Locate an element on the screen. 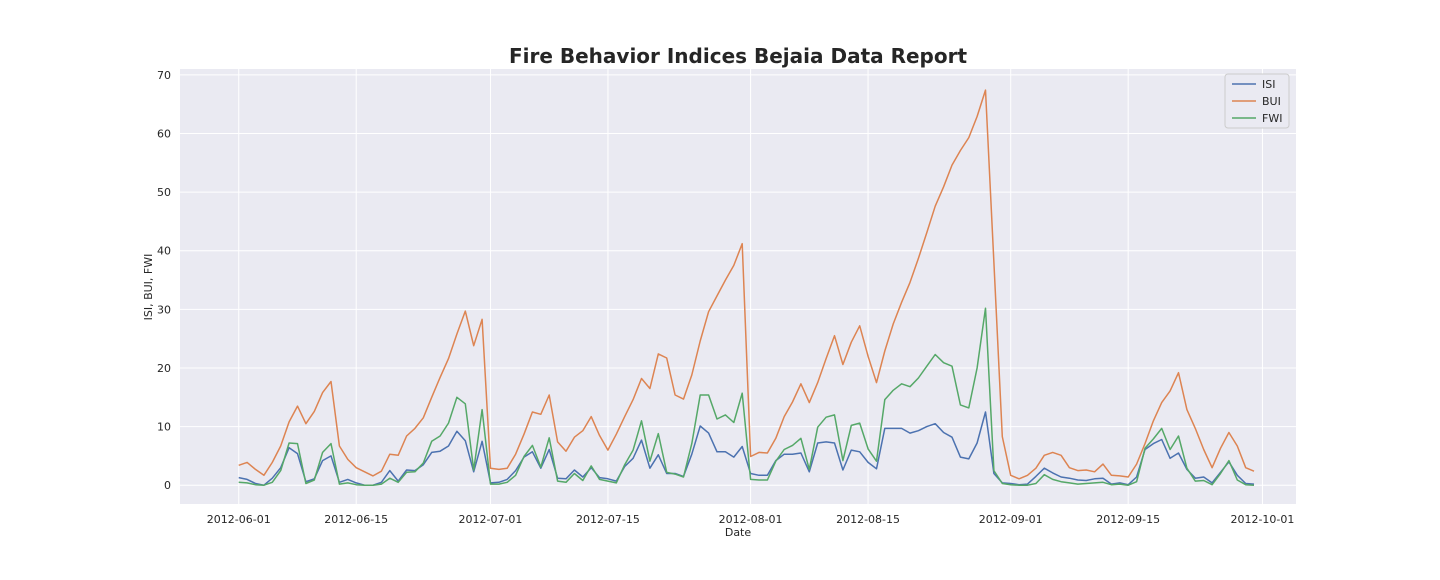 The width and height of the screenshot is (1440, 580). x-tick-label: 2012-08-15 is located at coordinates (868, 519).